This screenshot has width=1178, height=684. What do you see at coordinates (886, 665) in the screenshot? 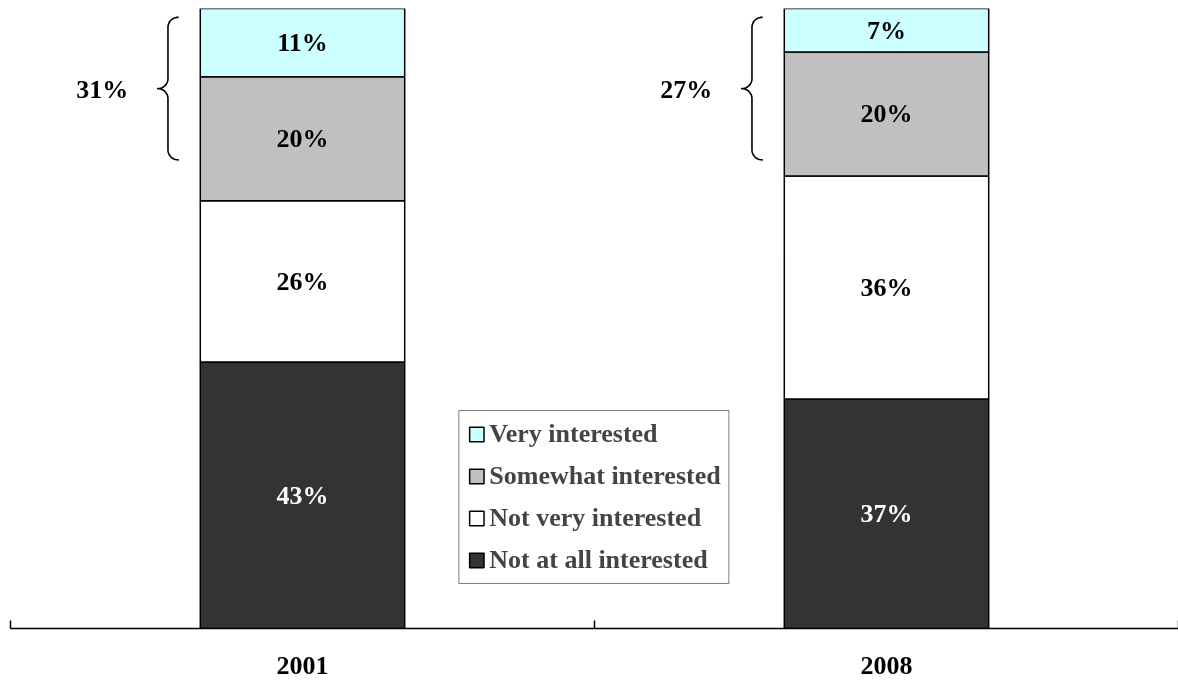
I see `x-tick-label: 2008` at bounding box center [886, 665].